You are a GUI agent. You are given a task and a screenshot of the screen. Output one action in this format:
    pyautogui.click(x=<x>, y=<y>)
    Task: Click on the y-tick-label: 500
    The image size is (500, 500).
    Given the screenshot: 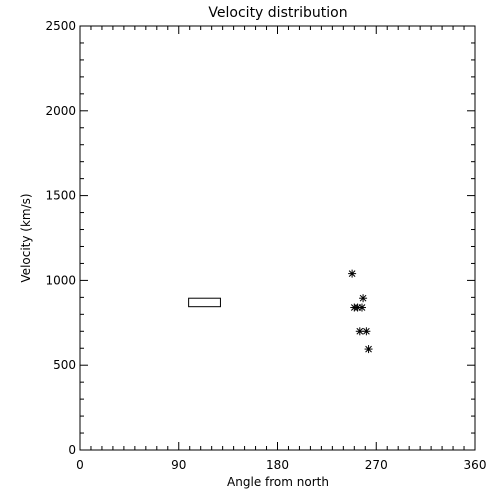 What is the action you would take?
    pyautogui.click(x=64, y=365)
    